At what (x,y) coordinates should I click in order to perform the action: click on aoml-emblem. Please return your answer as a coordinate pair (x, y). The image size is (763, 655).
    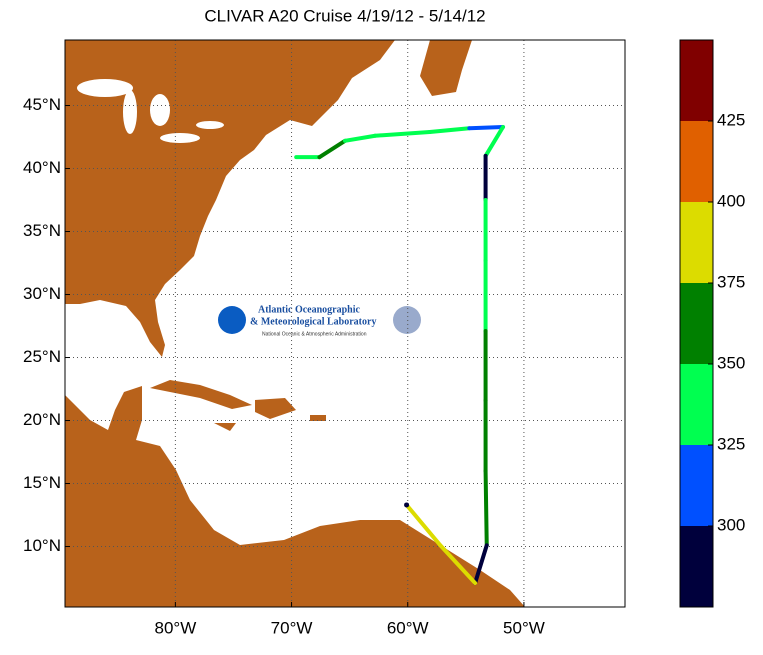
    Looking at the image, I should click on (407, 320).